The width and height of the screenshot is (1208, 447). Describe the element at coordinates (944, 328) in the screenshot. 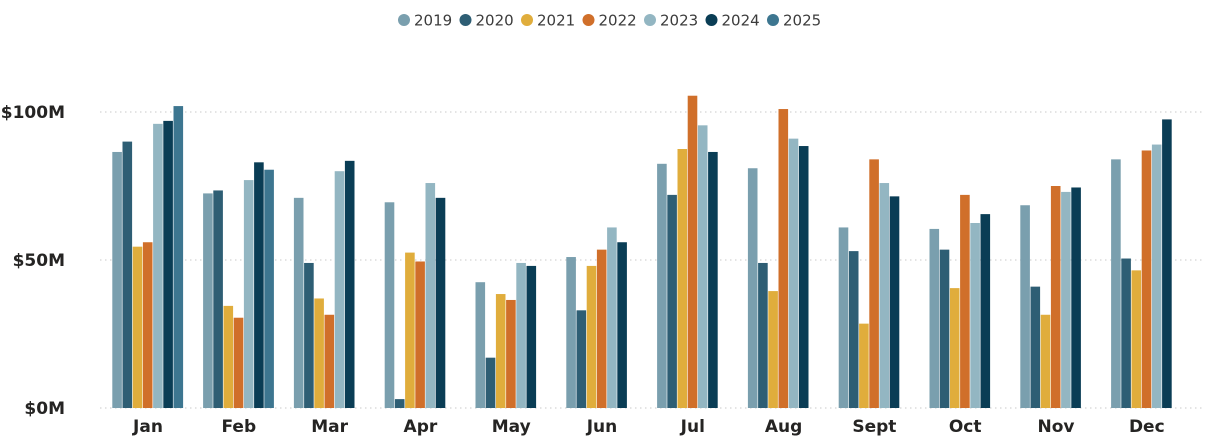

I see `bar-oct-2020` at that location.